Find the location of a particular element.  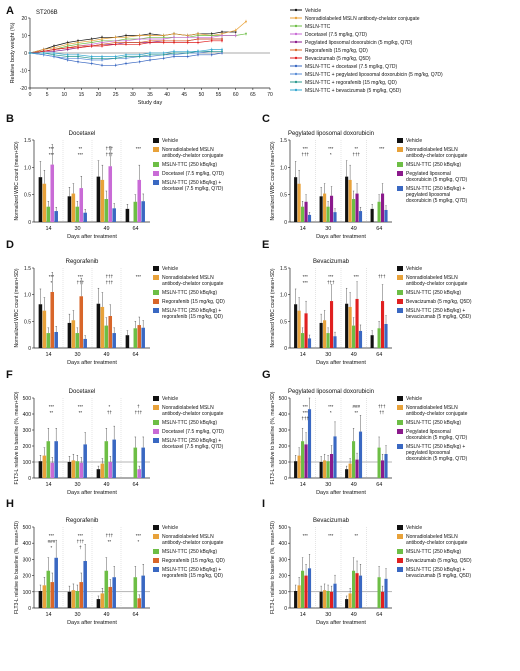

y-tick-label: 0.5 is located at coordinates (27, 196).